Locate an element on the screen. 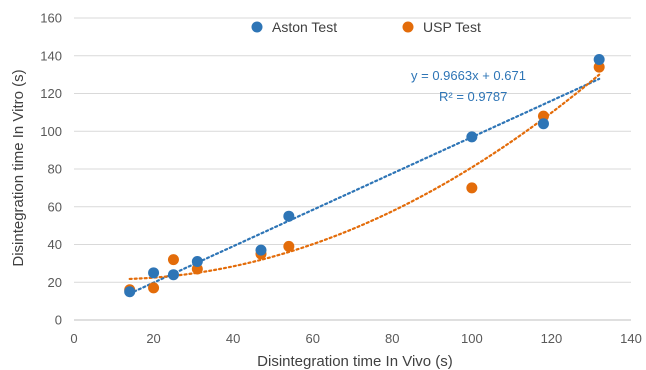  legend-label-usp: USP Test is located at coordinates (452, 27).